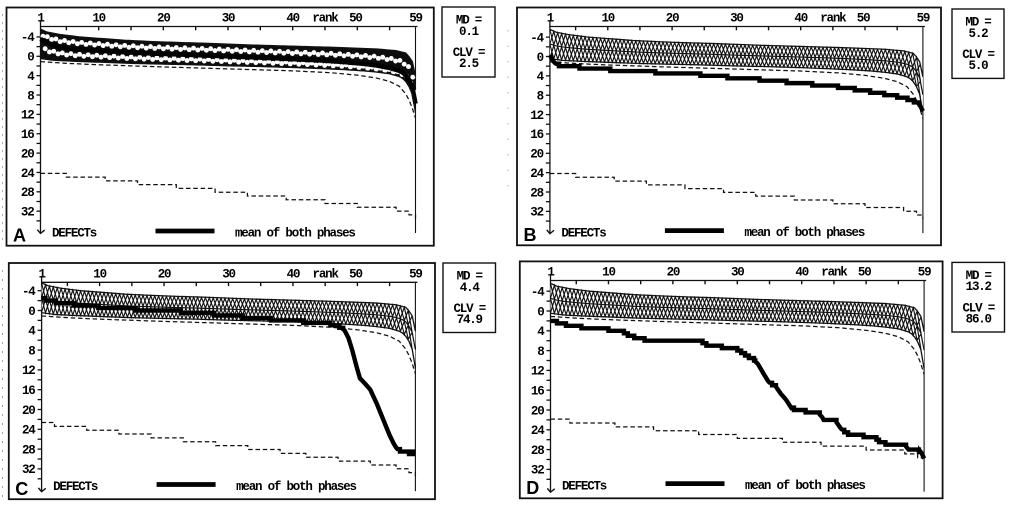 The height and width of the screenshot is (505, 1010). Describe the element at coordinates (469, 32) in the screenshot. I see `svg-text: 0.1` at that location.